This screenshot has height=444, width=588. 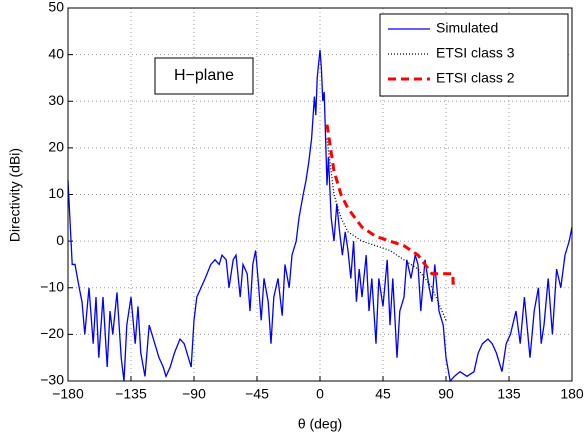 I want to click on y-tick-label: −30, so click(x=52, y=380).